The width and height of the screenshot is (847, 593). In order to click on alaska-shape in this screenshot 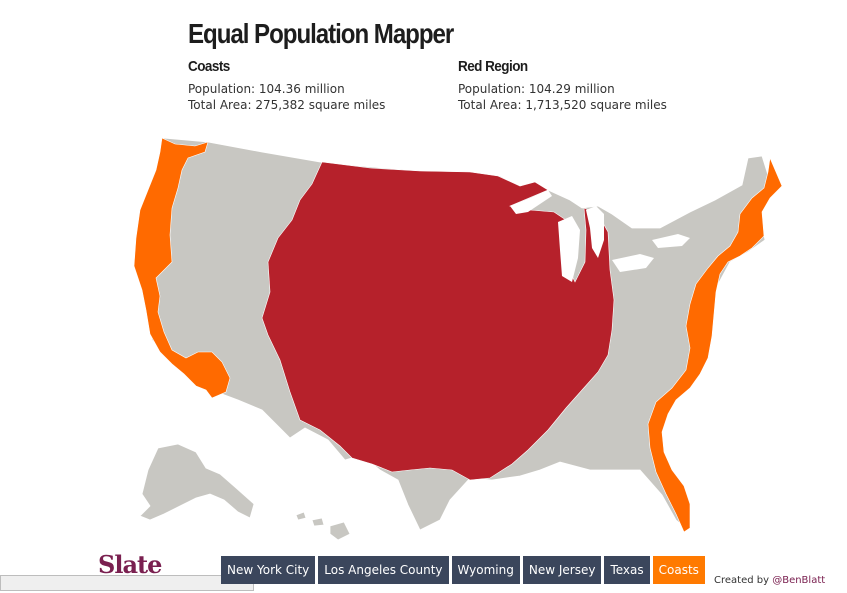, I will do `click(197, 482)`.